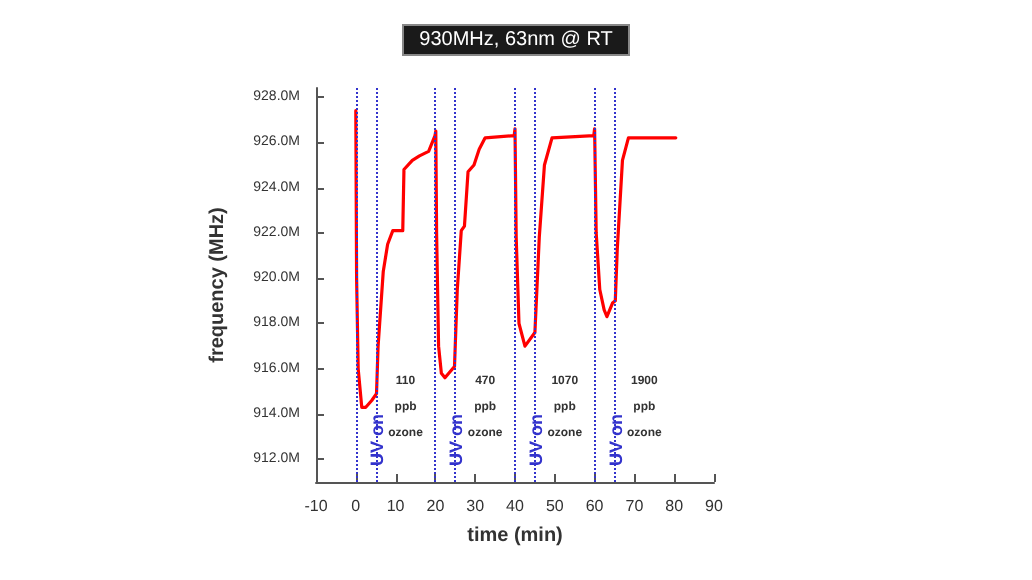  What do you see at coordinates (595, 506) in the screenshot?
I see `x-tick-label: 60` at bounding box center [595, 506].